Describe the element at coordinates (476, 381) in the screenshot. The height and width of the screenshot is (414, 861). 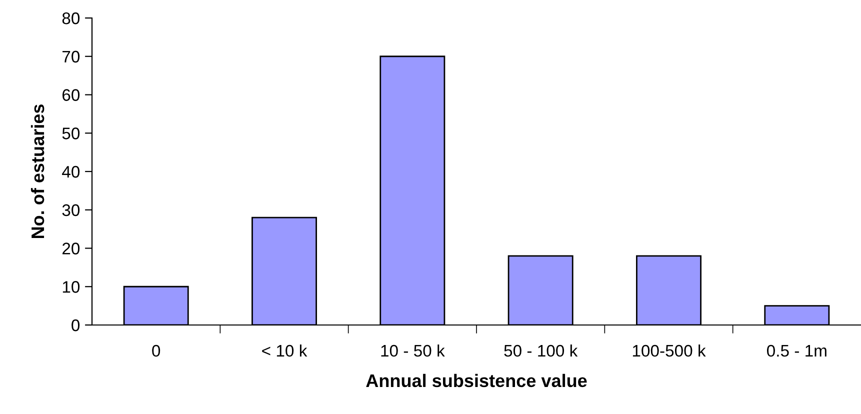
I see `x-axis-title: Annual subsistence value` at that location.